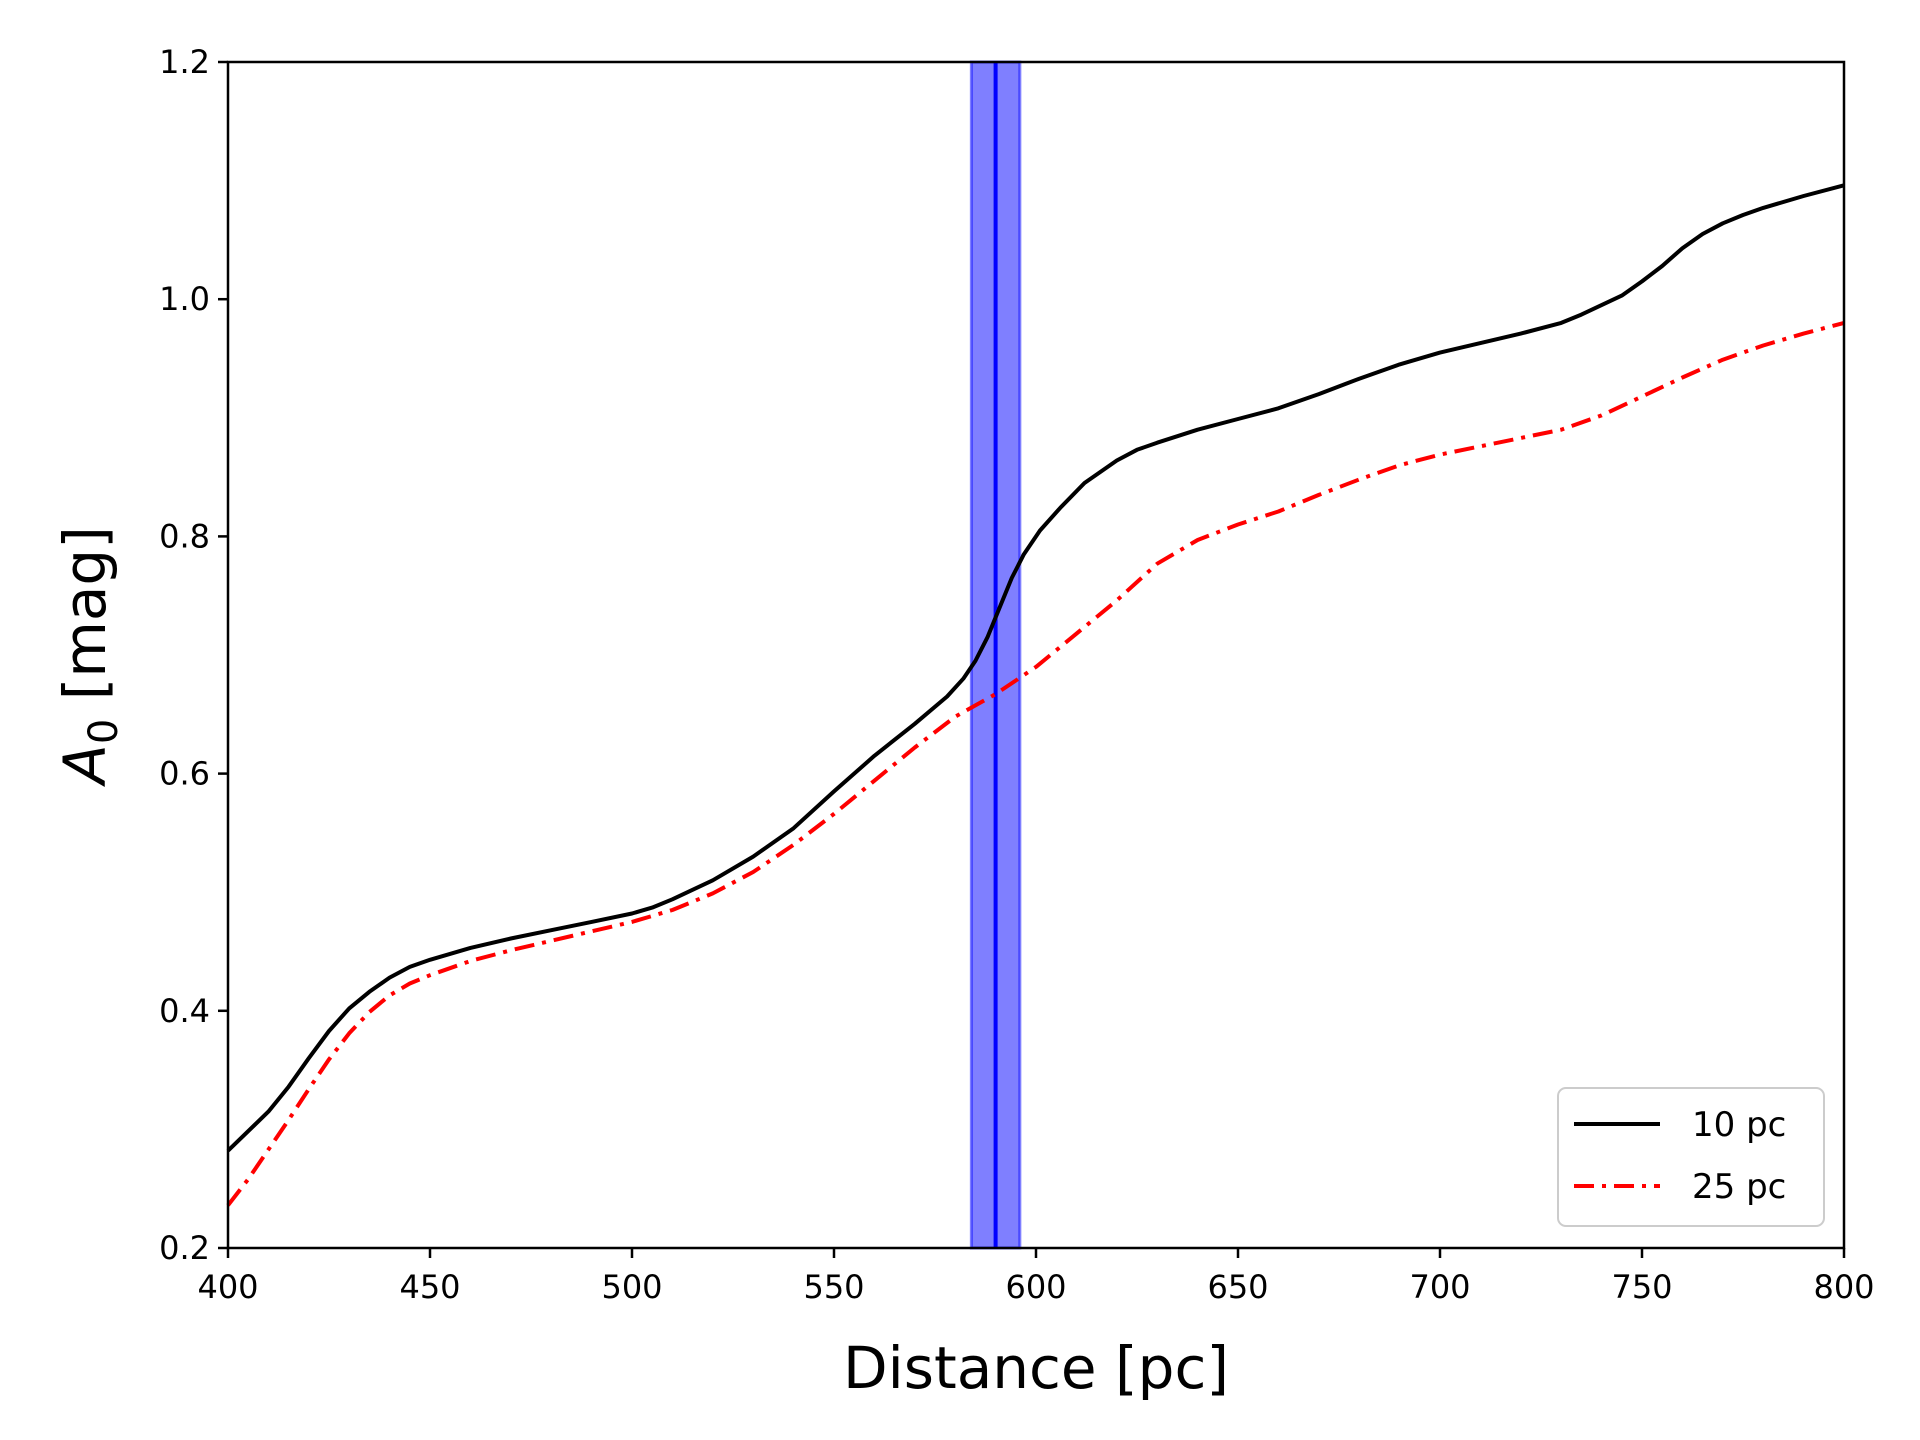 Image resolution: width=1920 pixels, height=1440 pixels. I want to click on y-axis-title-subscript: 0, so click(104, 731).